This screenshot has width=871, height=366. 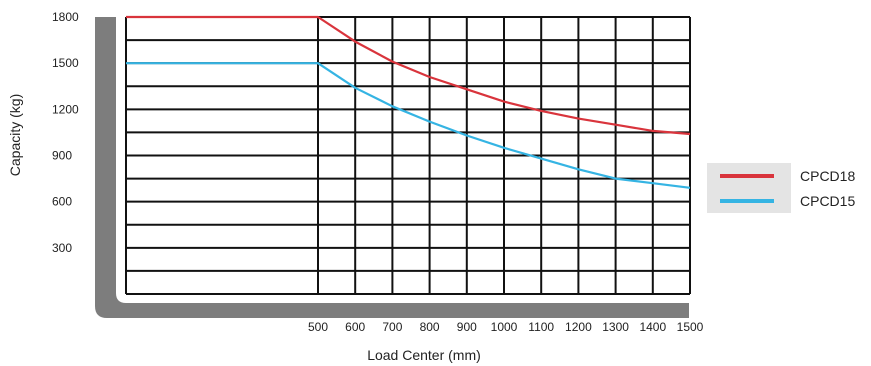 I want to click on x-tick-label: 1100, so click(x=541, y=327).